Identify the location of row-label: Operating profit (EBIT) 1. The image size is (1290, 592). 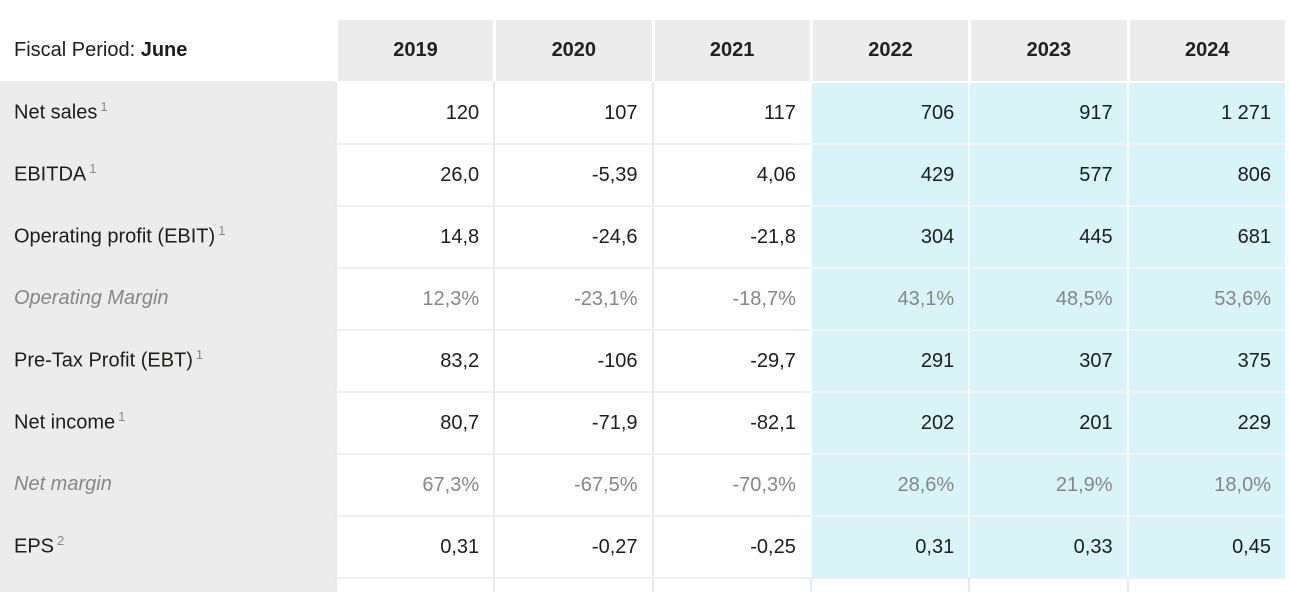
(167, 236).